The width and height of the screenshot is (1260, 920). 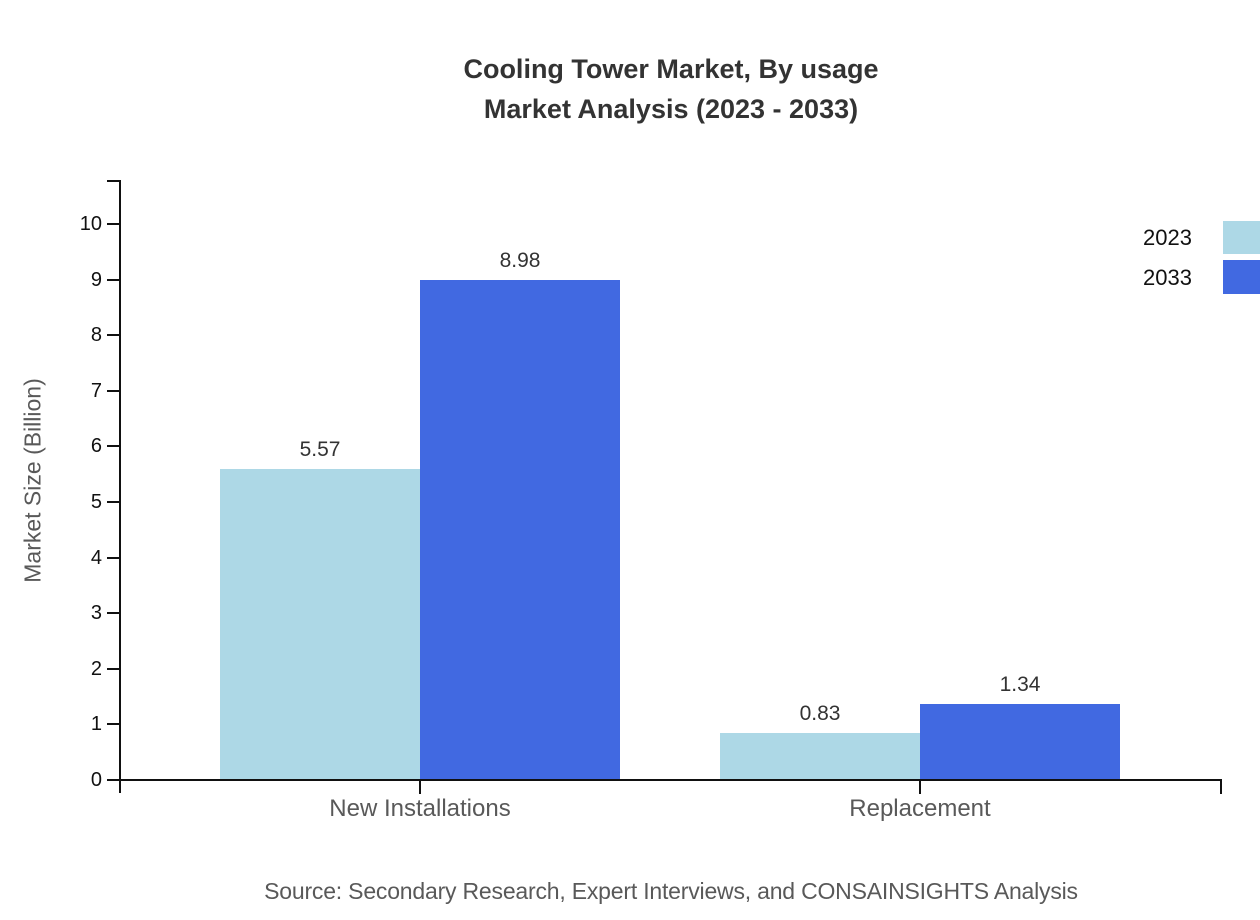 I want to click on x-axis-line, so click(x=670, y=780).